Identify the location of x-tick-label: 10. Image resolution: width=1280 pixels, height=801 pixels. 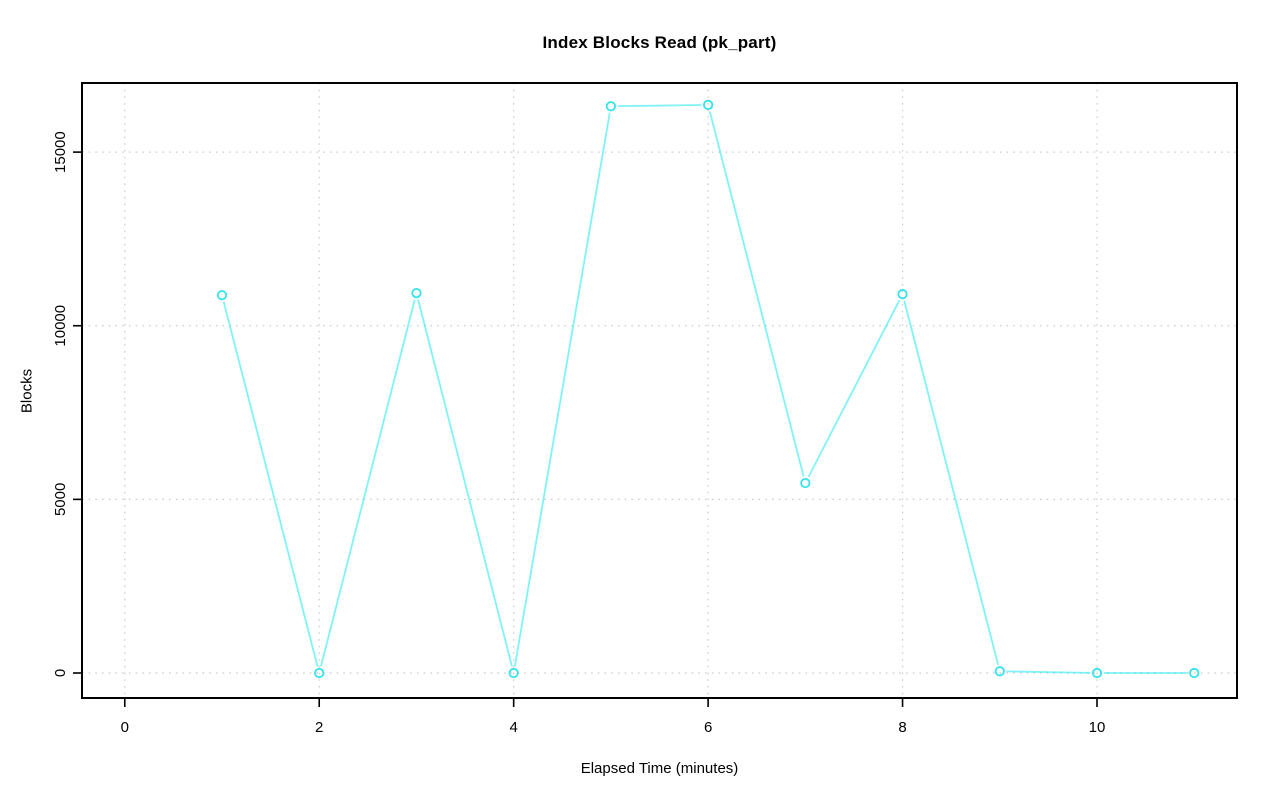
(1097, 727).